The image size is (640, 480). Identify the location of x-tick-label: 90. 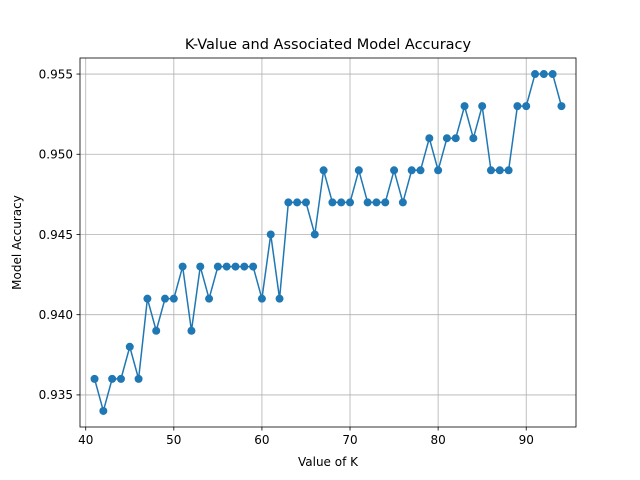
(526, 440).